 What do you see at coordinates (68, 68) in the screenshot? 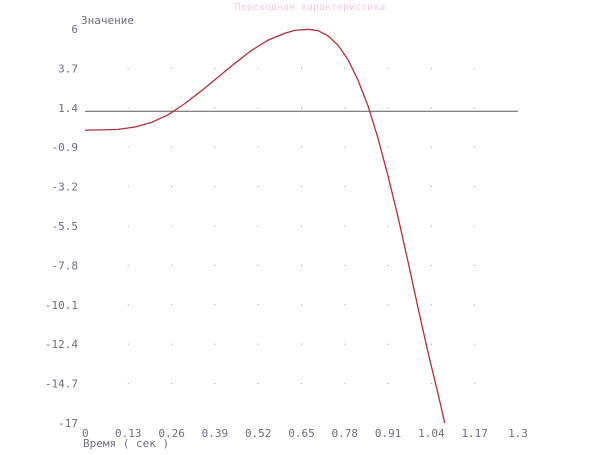
I see `y-tick-label: 3.7` at bounding box center [68, 68].